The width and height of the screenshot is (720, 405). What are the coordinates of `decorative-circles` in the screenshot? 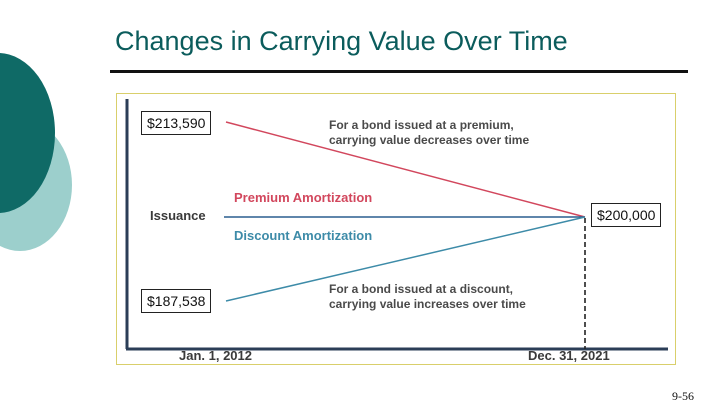 It's located at (36, 152).